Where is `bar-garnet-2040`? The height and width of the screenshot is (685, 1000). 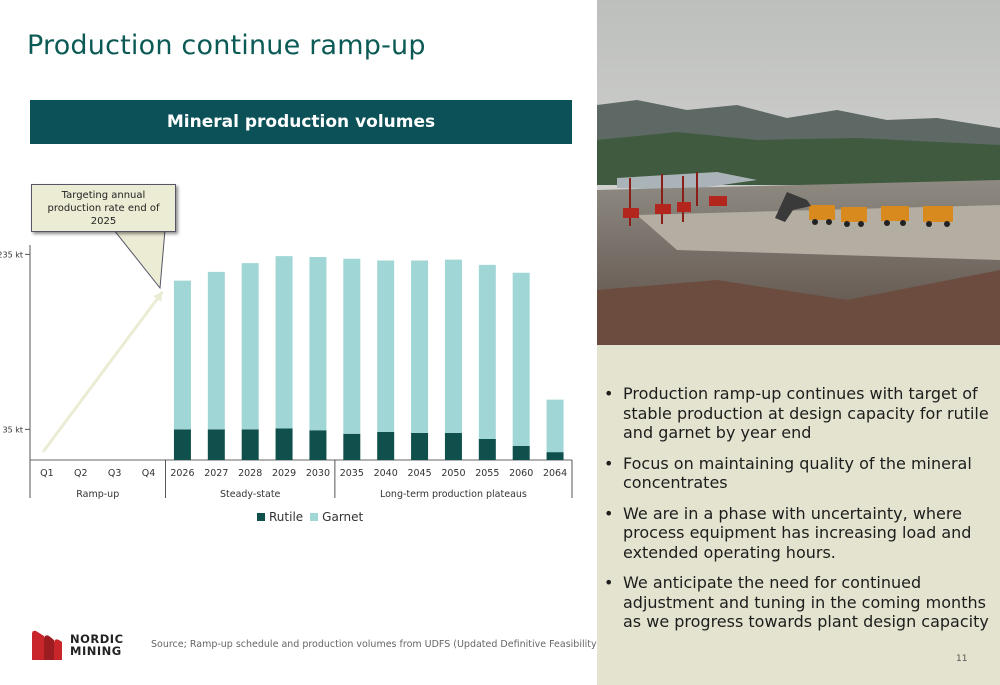
bar-garnet-2040 is located at coordinates (386, 346).